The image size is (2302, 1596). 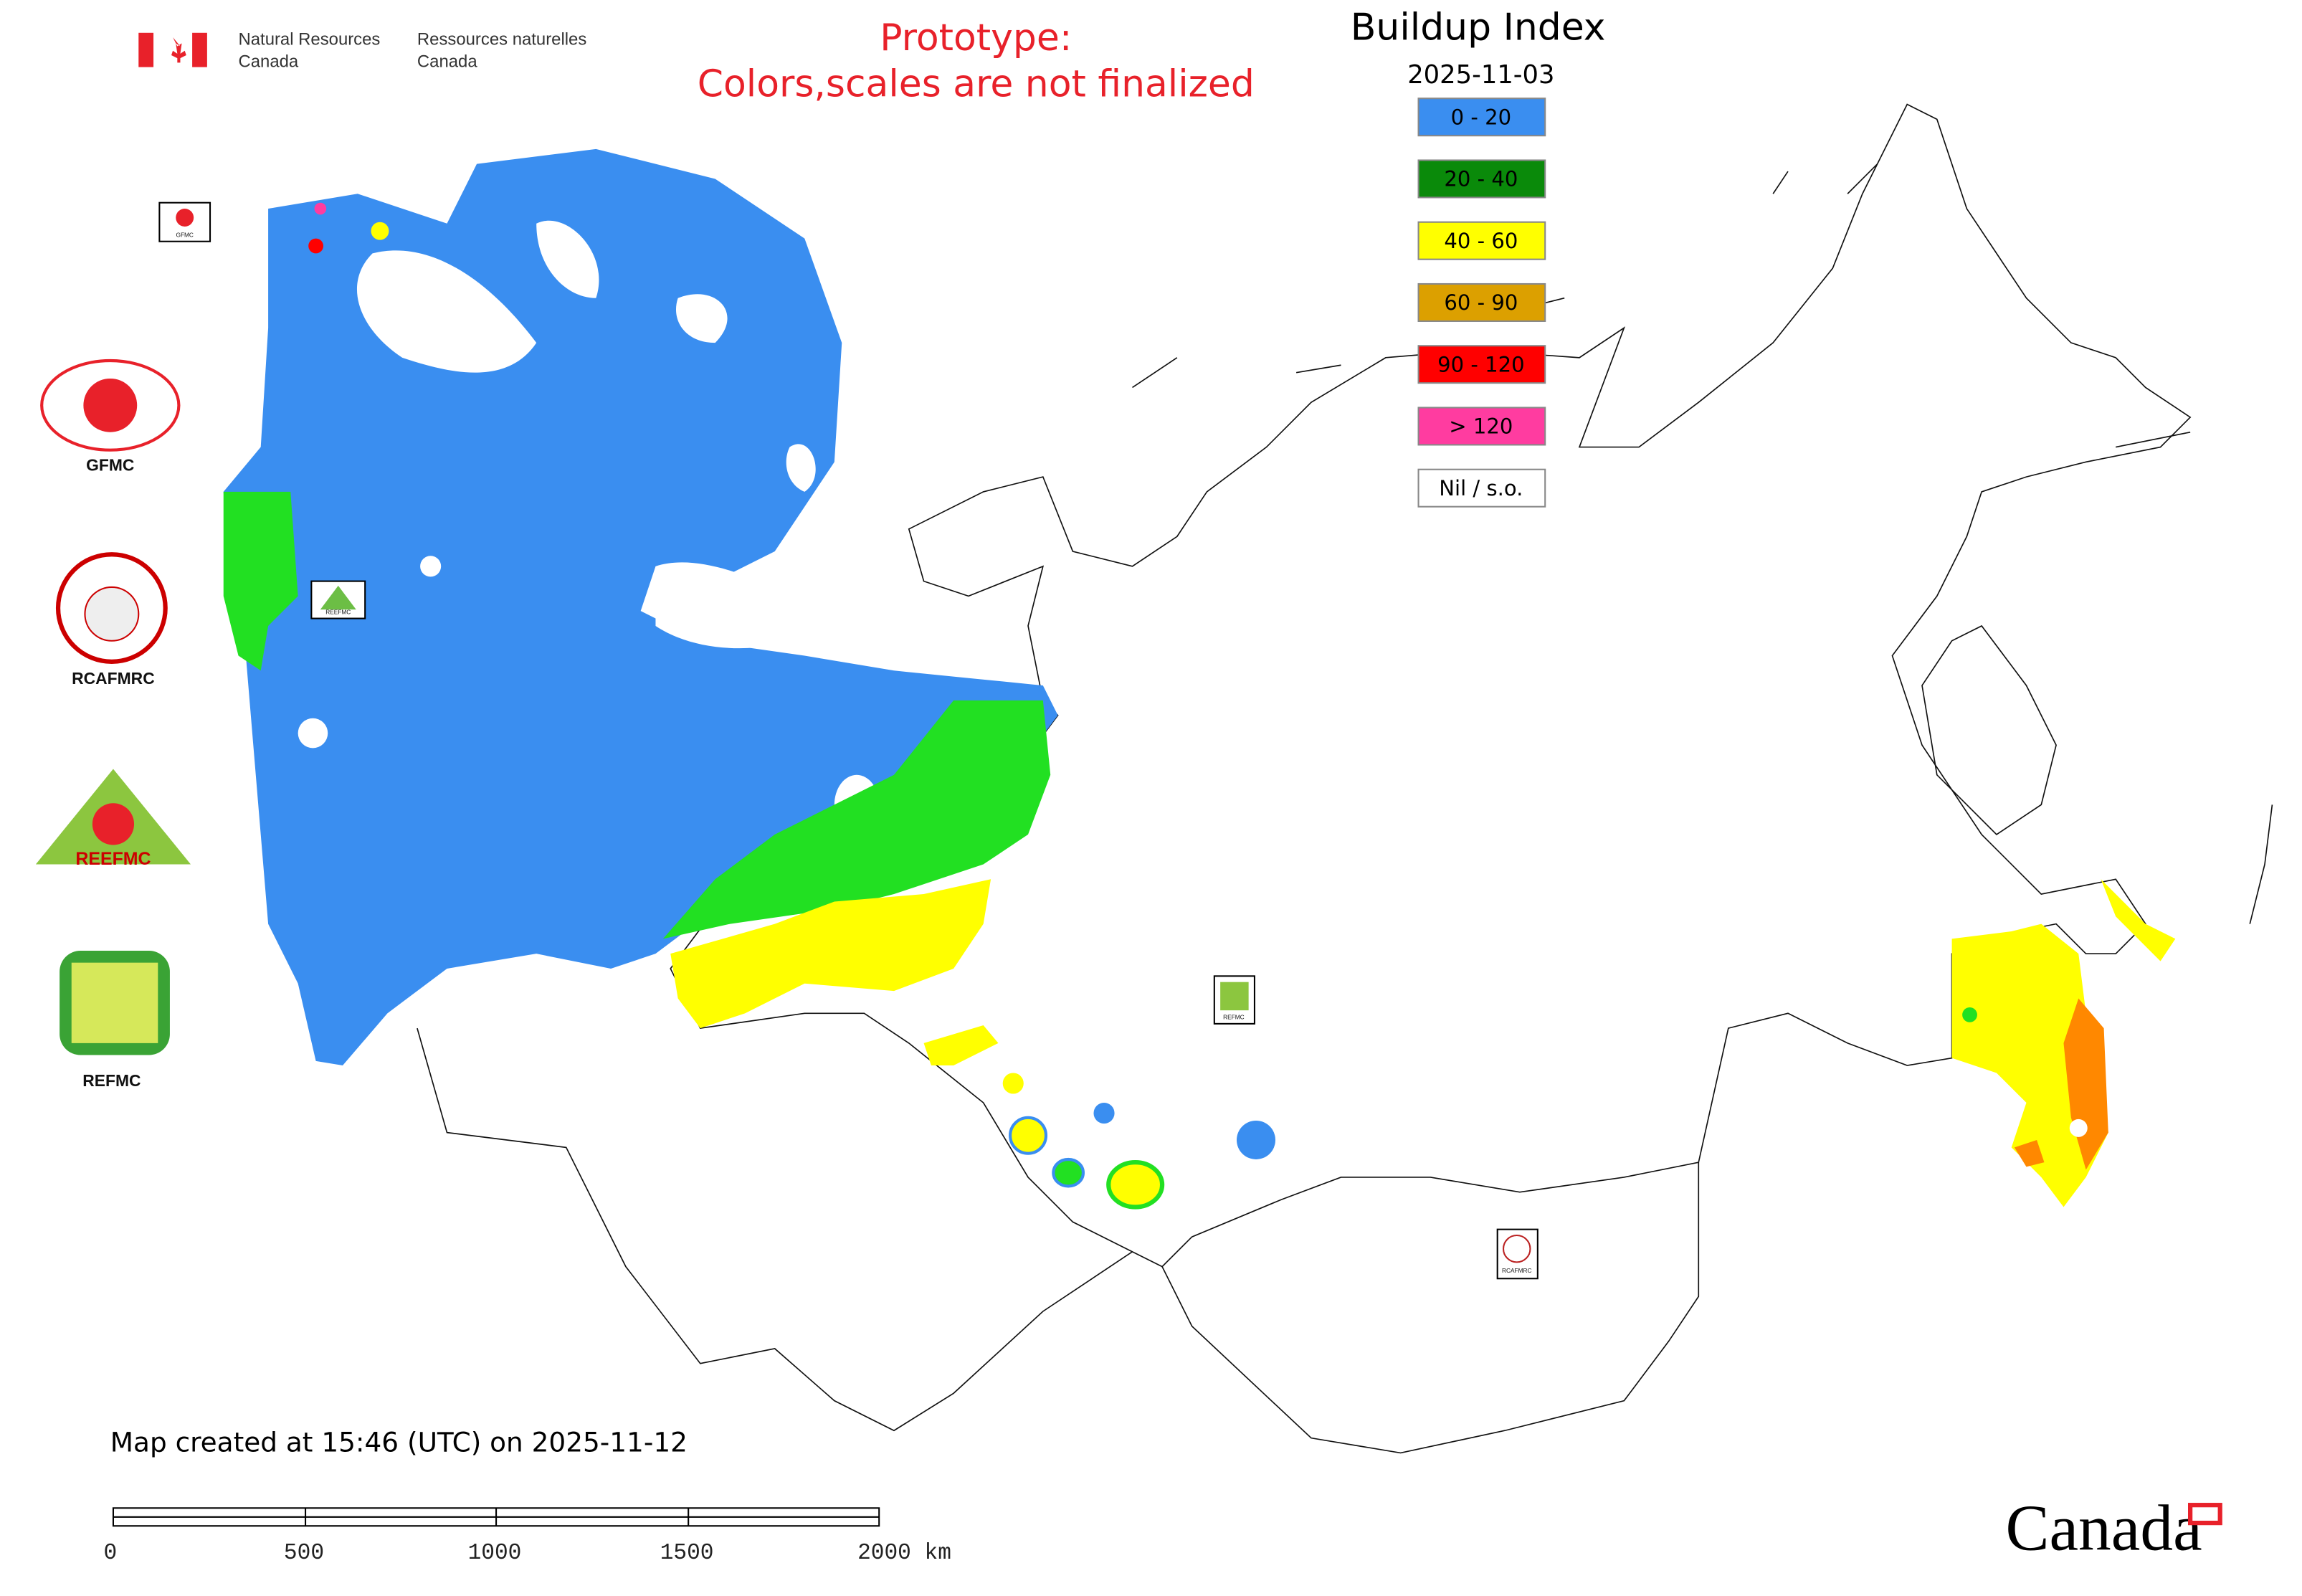 What do you see at coordinates (502, 39) in the screenshot?
I see `agency-fr: Ressources naturelles` at bounding box center [502, 39].